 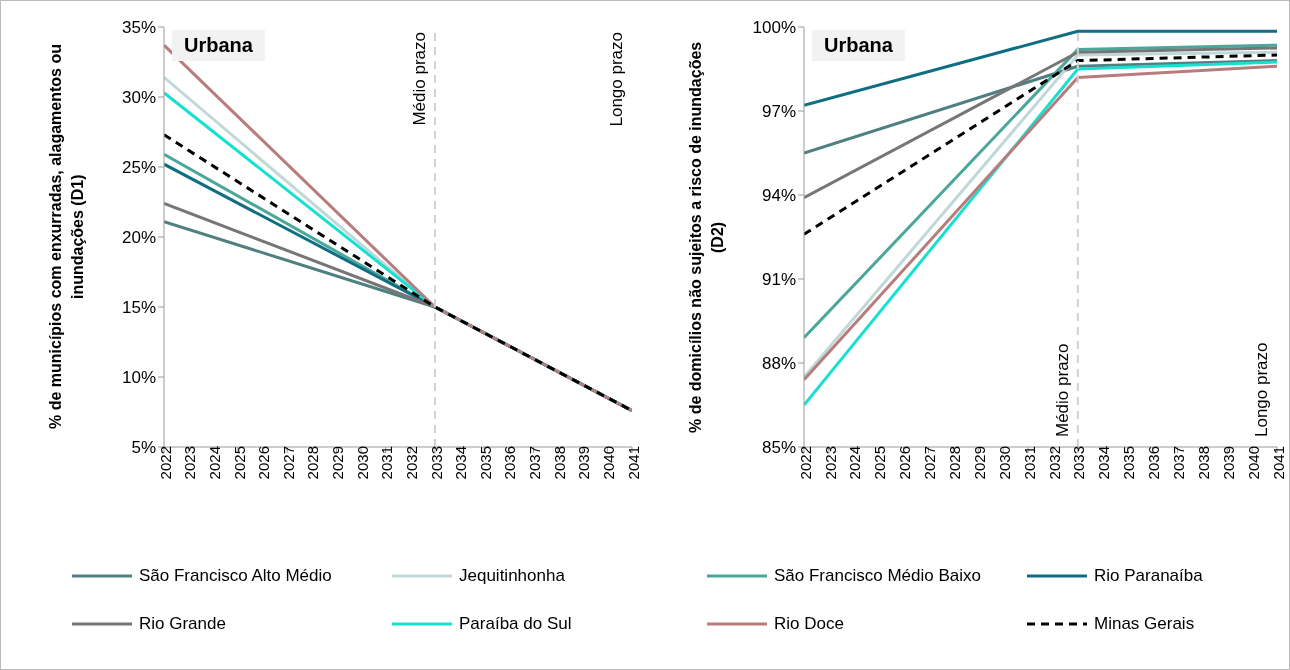 What do you see at coordinates (138, 238) in the screenshot?
I see `y-tick-label: 20%` at bounding box center [138, 238].